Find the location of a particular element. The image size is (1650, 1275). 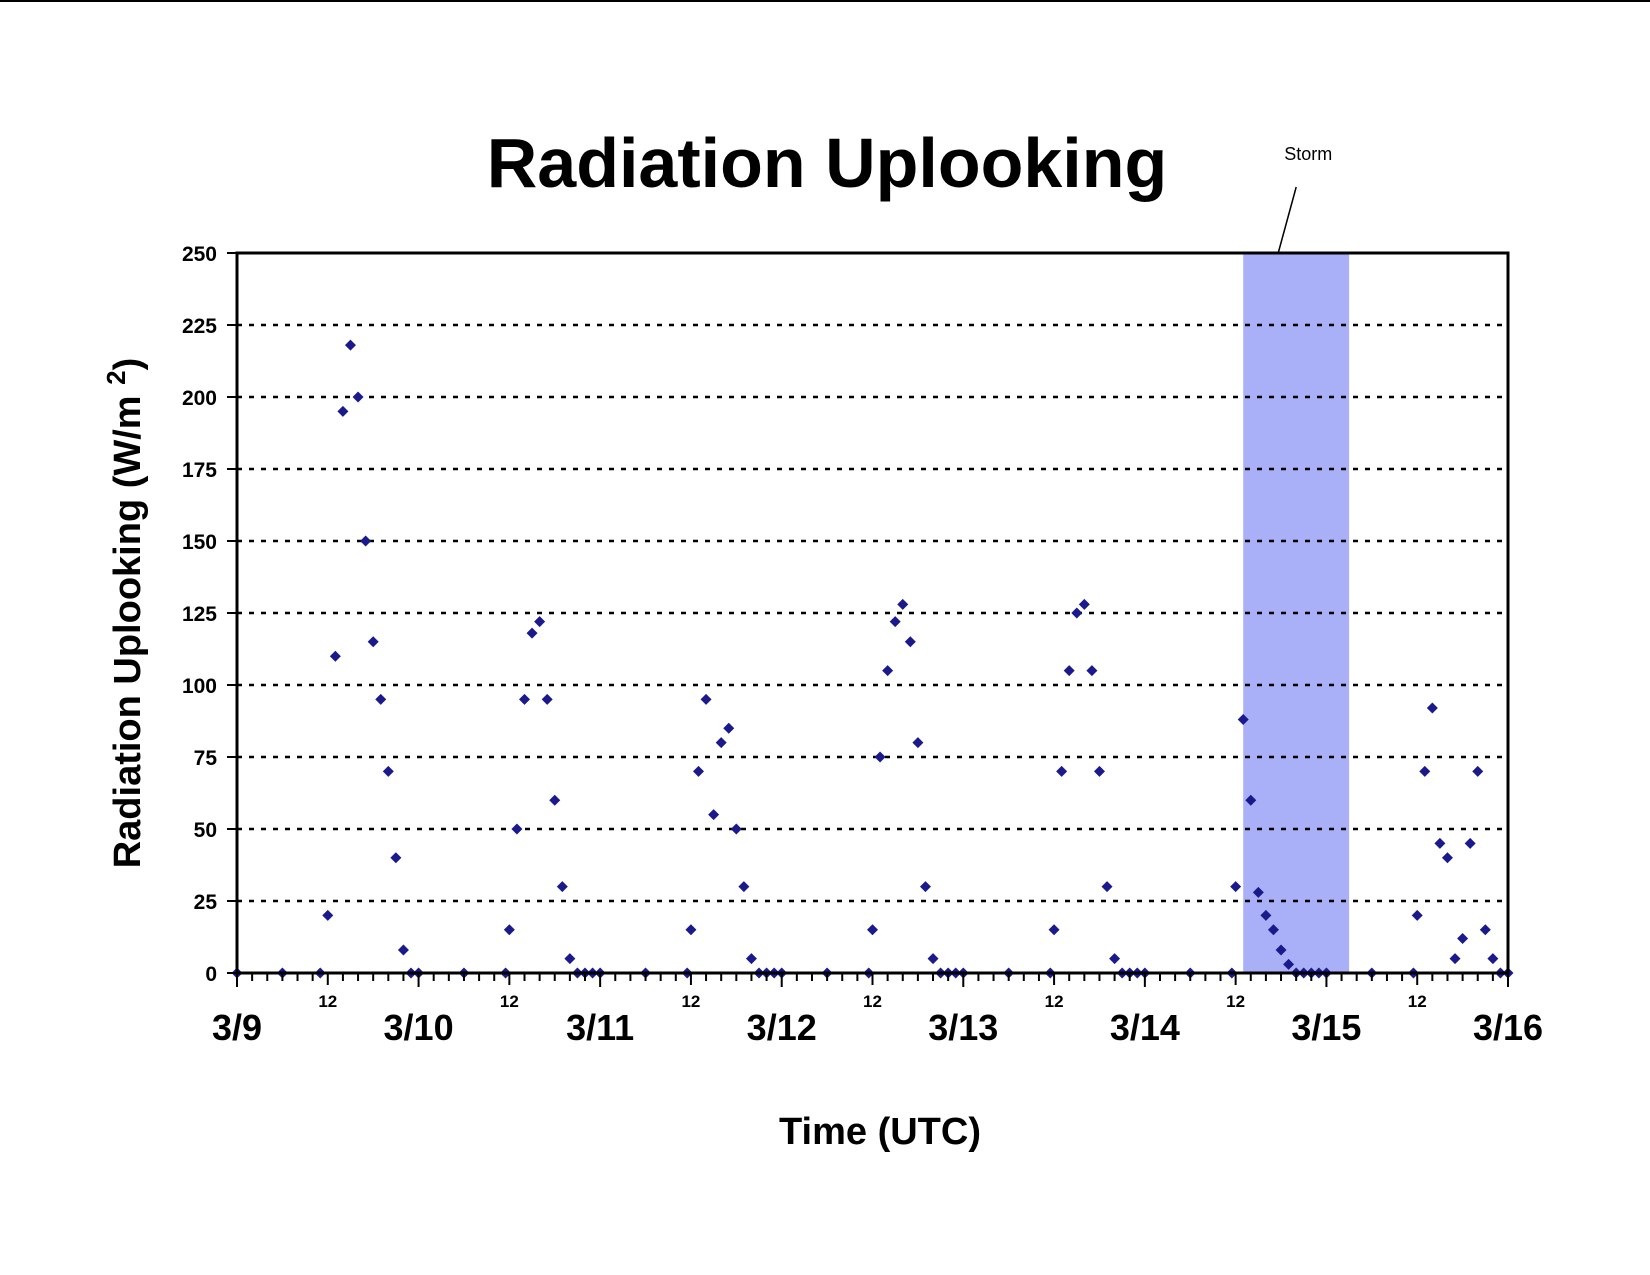

y-tick-label: 75 is located at coordinates (206, 758).